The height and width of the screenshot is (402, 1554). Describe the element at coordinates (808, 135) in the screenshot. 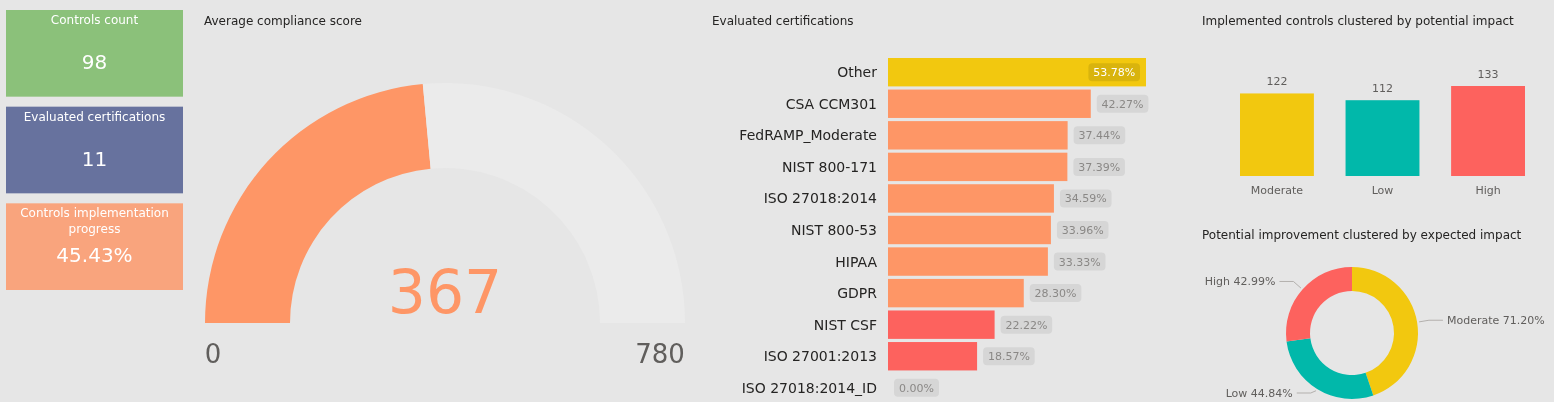

I see `y-tick-label: FedRAMP_Moderate` at that location.